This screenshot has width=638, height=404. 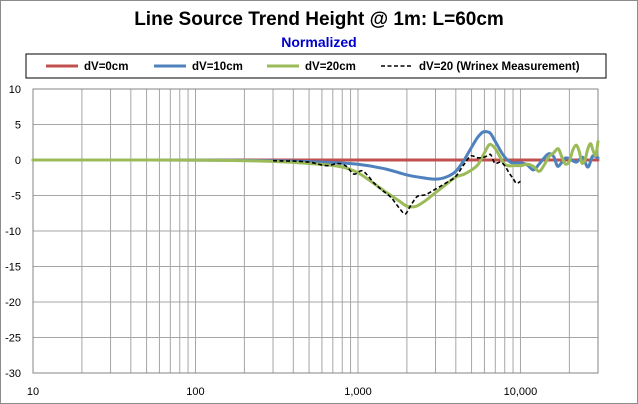 I want to click on chart-title: Line Source Trend Height @ 1m: L=60cm, so click(x=319, y=19).